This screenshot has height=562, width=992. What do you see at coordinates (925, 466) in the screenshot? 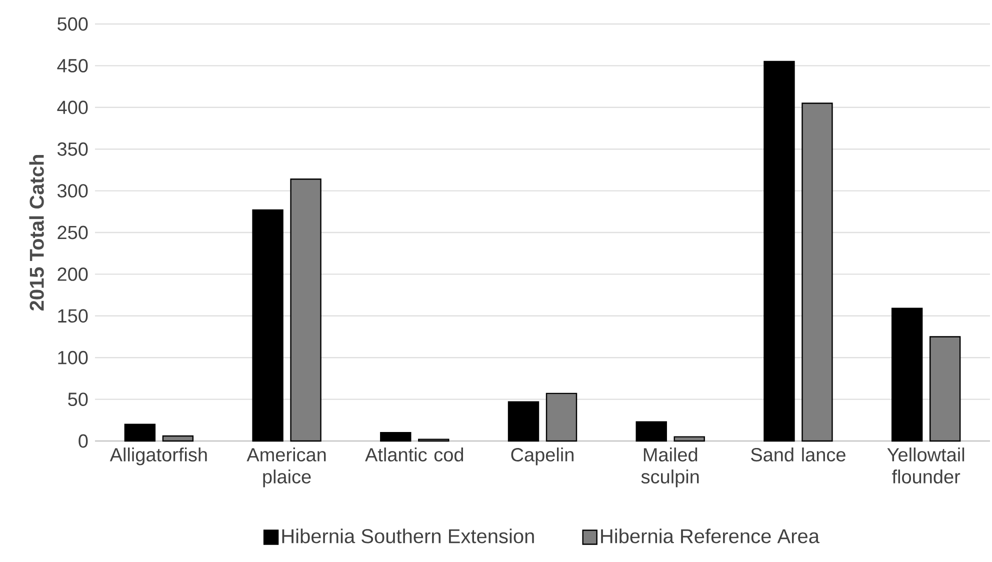
I see `x-tick-label: Yellowtail flounder` at bounding box center [925, 466].